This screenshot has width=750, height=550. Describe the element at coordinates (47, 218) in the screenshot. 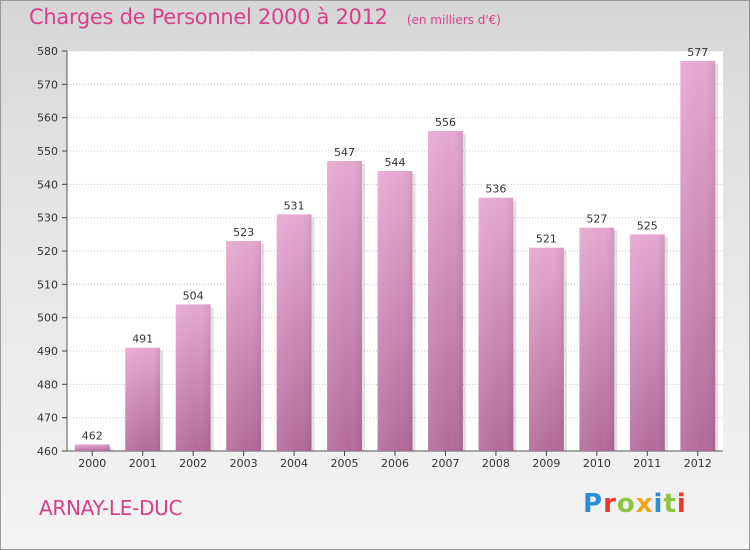

I see `y-tick-label: 530` at that location.